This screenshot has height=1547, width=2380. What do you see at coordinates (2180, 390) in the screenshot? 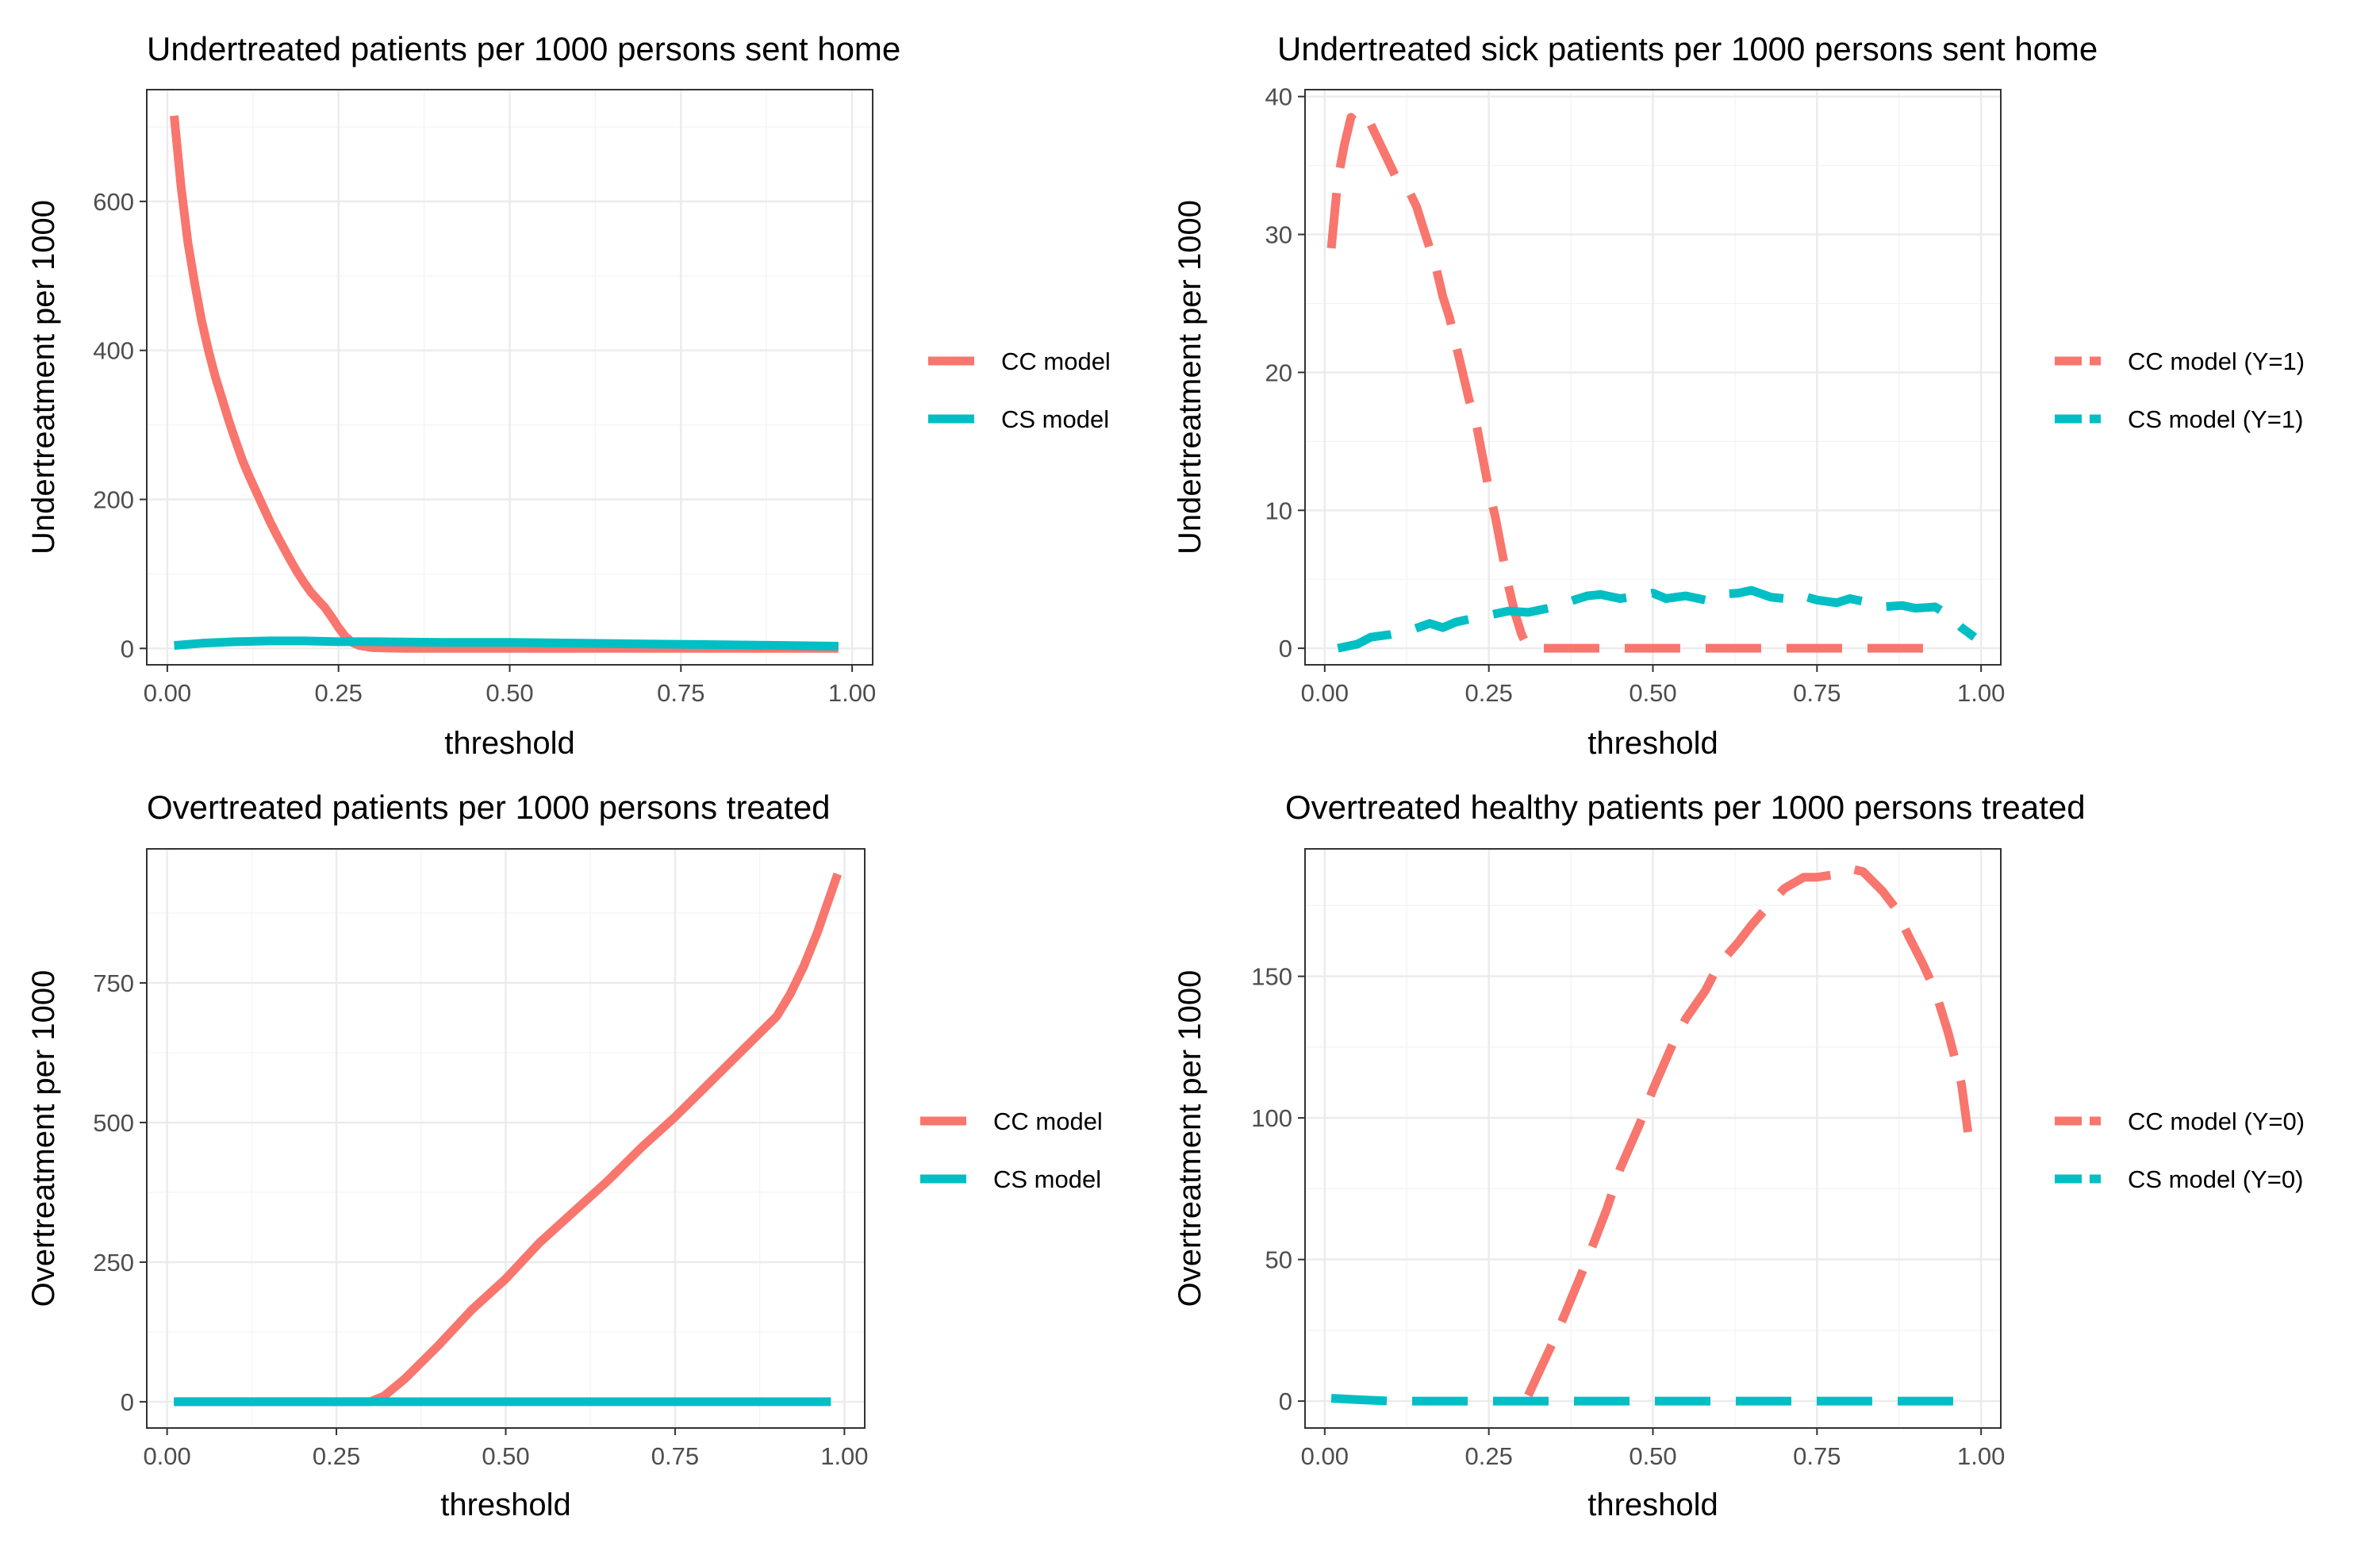
I see `legend: CC model (Y=1) CS model (Y=1)` at bounding box center [2180, 390].